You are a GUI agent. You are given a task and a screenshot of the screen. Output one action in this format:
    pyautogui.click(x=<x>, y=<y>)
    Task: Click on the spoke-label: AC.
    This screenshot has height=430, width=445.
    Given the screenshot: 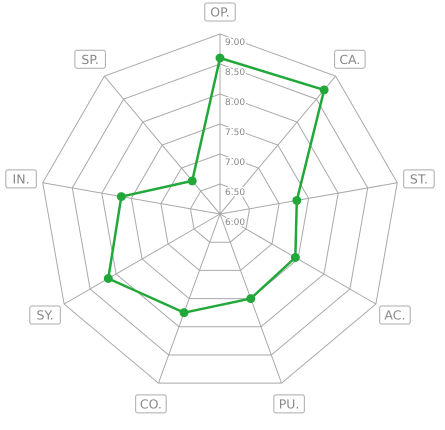 What is the action you would take?
    pyautogui.click(x=395, y=315)
    